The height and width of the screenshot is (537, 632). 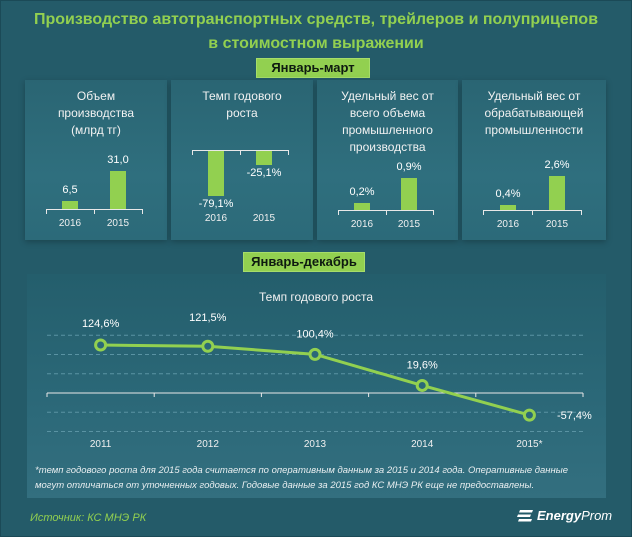 I want to click on panel-title-line: роста, so click(x=242, y=113).